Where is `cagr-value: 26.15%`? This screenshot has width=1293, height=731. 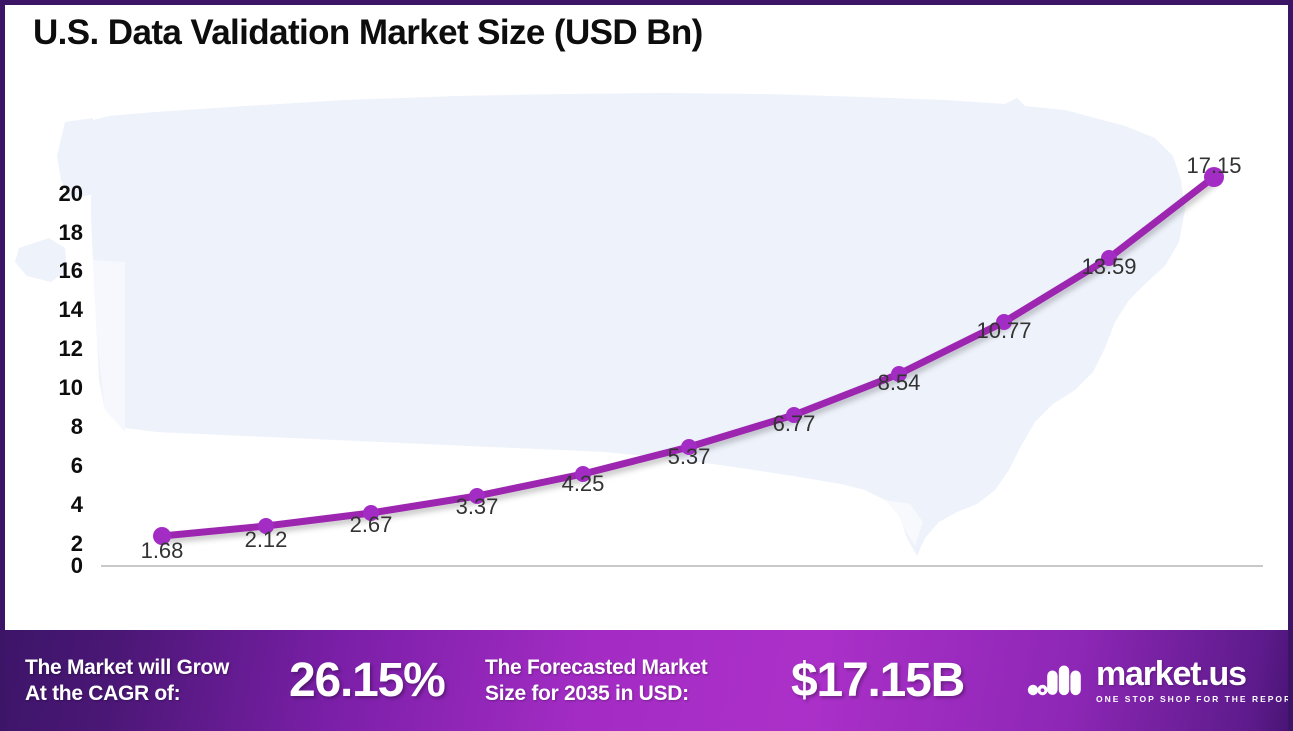 cagr-value: 26.15% is located at coordinates (367, 680).